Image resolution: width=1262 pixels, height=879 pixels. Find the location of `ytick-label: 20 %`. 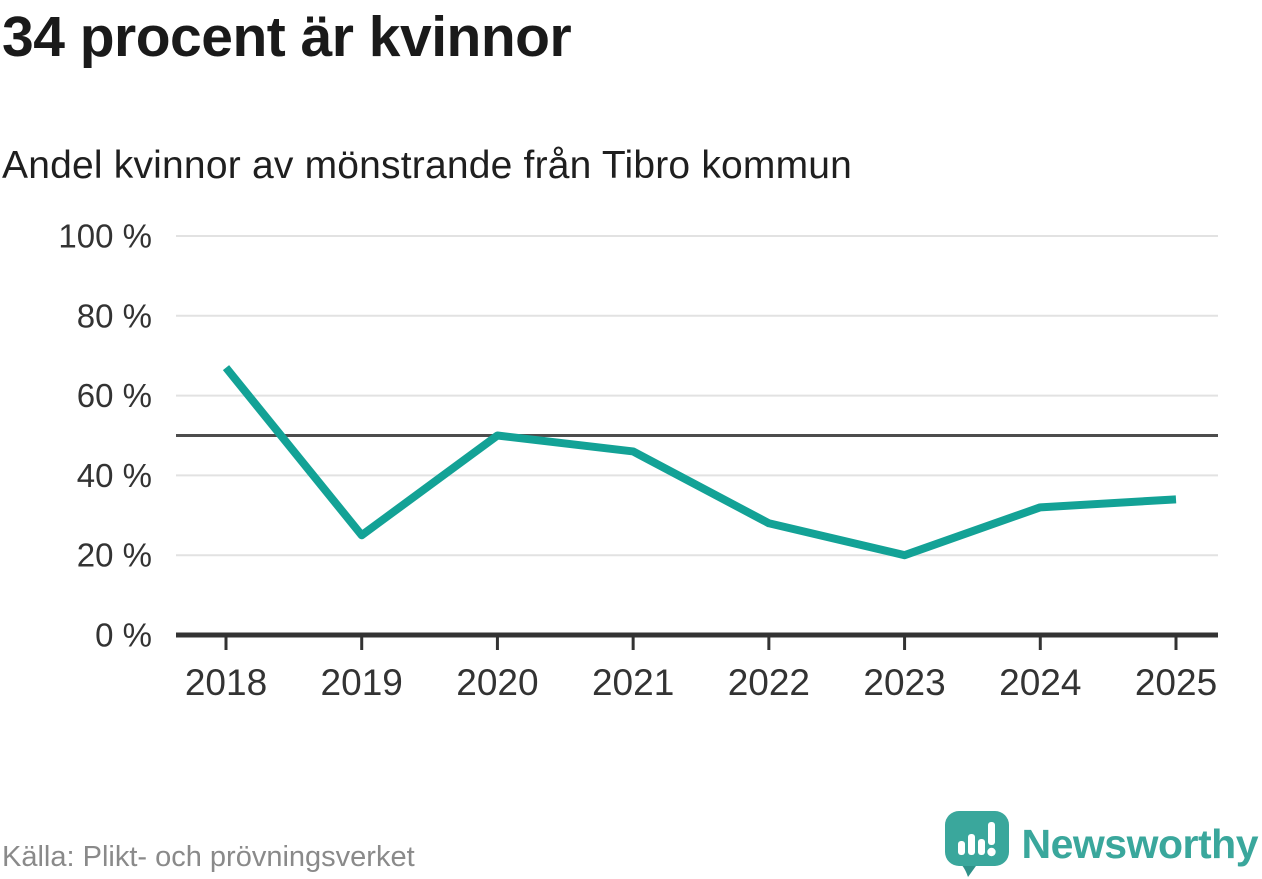

ytick-label: 20 % is located at coordinates (114, 555).